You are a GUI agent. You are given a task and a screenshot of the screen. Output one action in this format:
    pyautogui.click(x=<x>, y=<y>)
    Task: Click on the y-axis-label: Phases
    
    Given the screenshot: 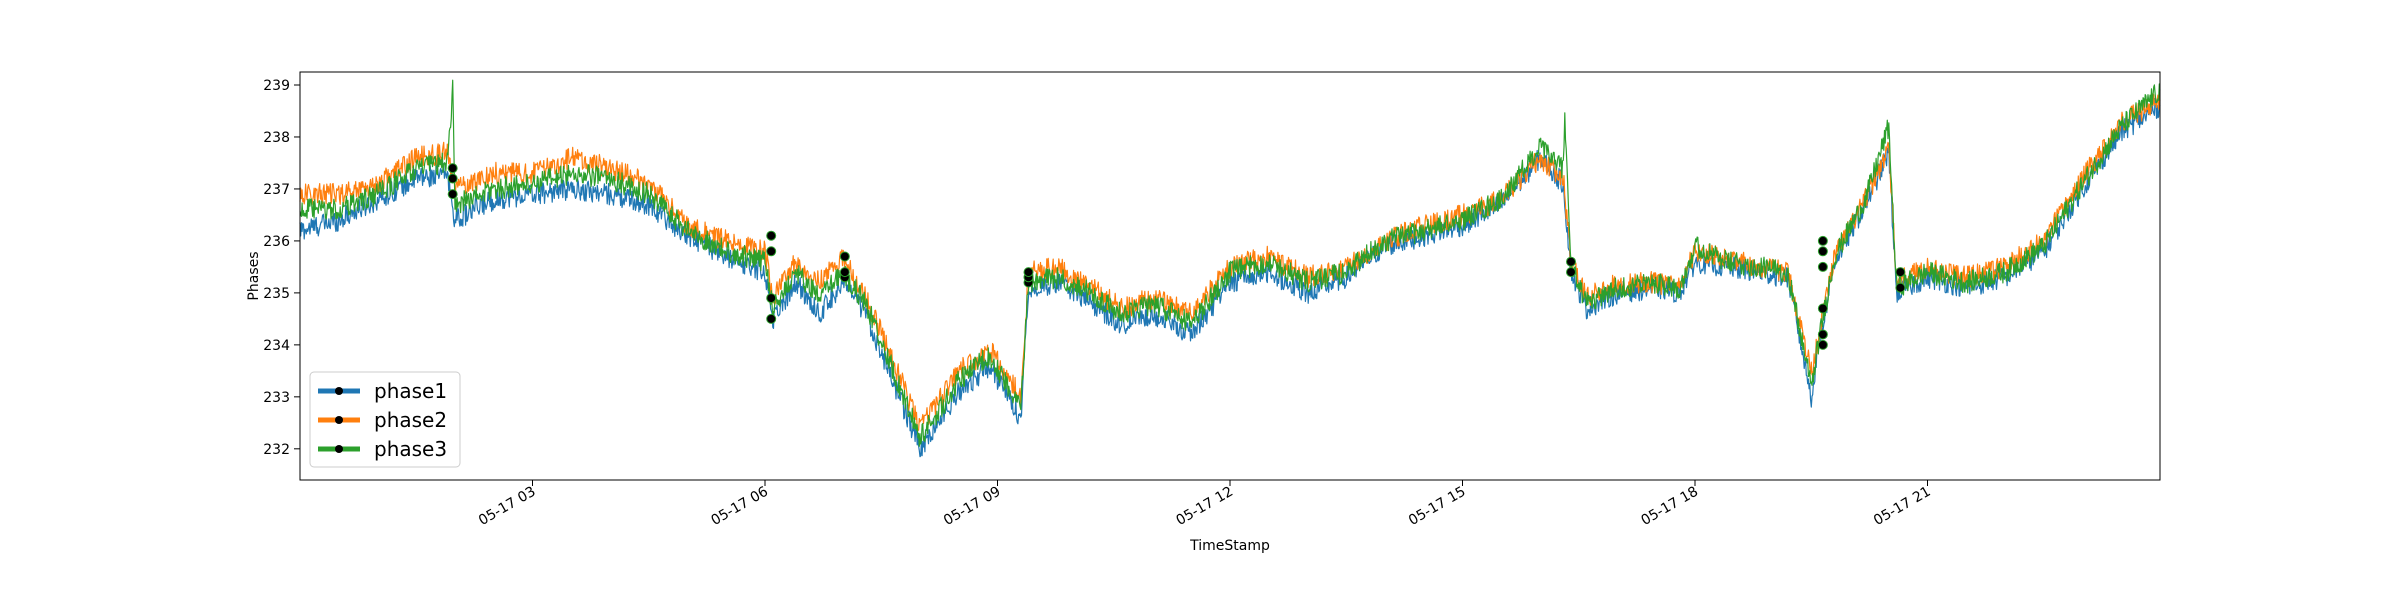 What is the action you would take?
    pyautogui.click(x=254, y=275)
    